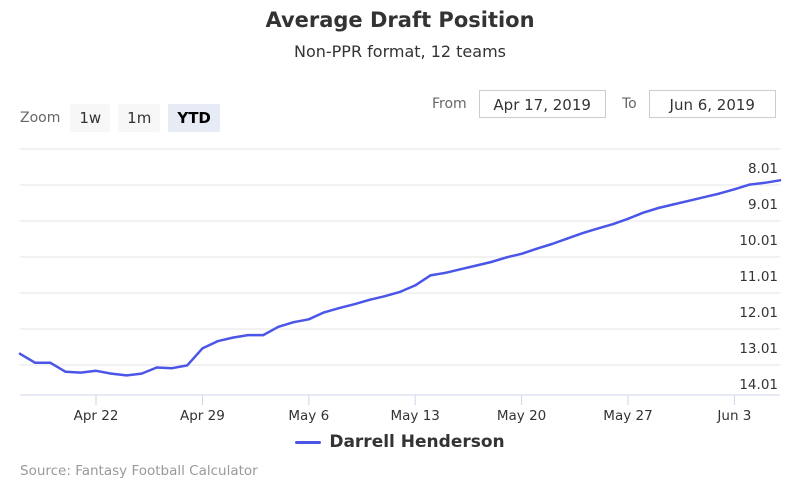  I want to click on x-tick-label: Apr 29, so click(202, 416).